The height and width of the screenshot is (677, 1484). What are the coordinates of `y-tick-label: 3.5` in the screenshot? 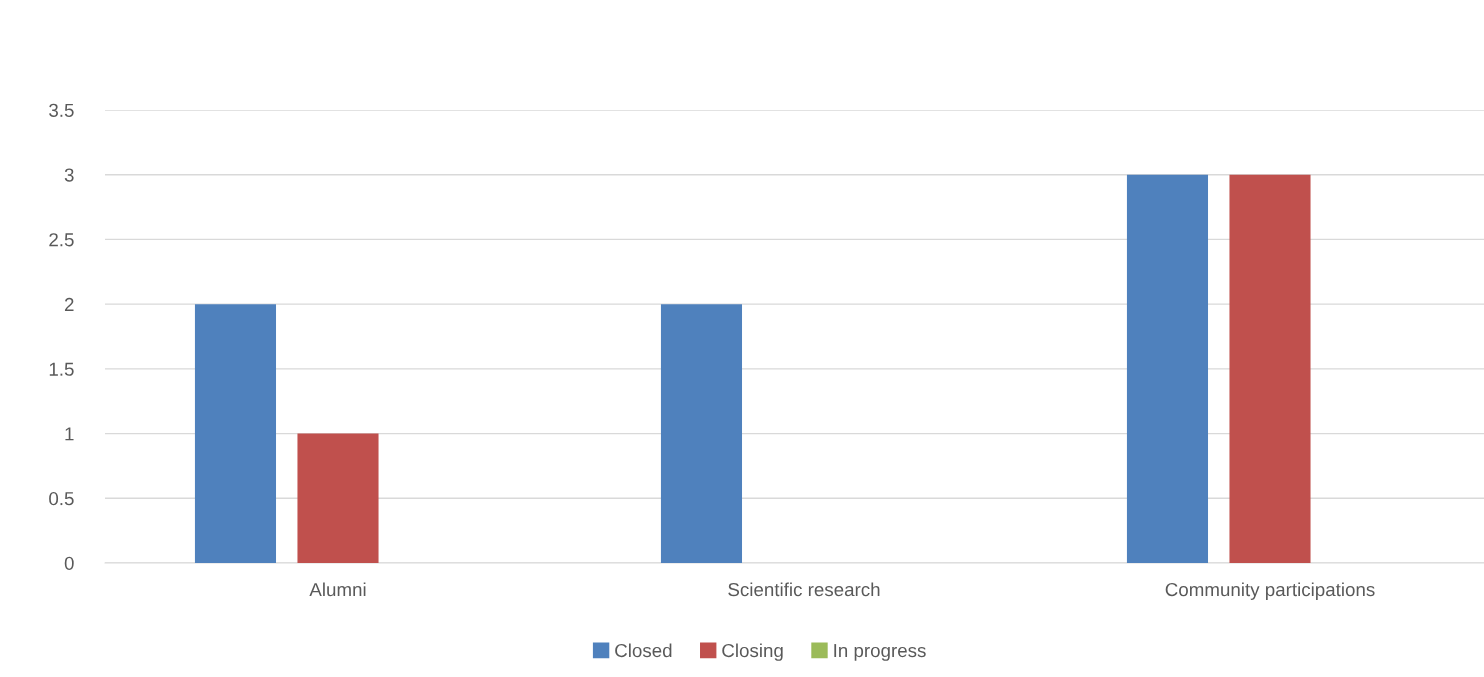 It's located at (61, 110).